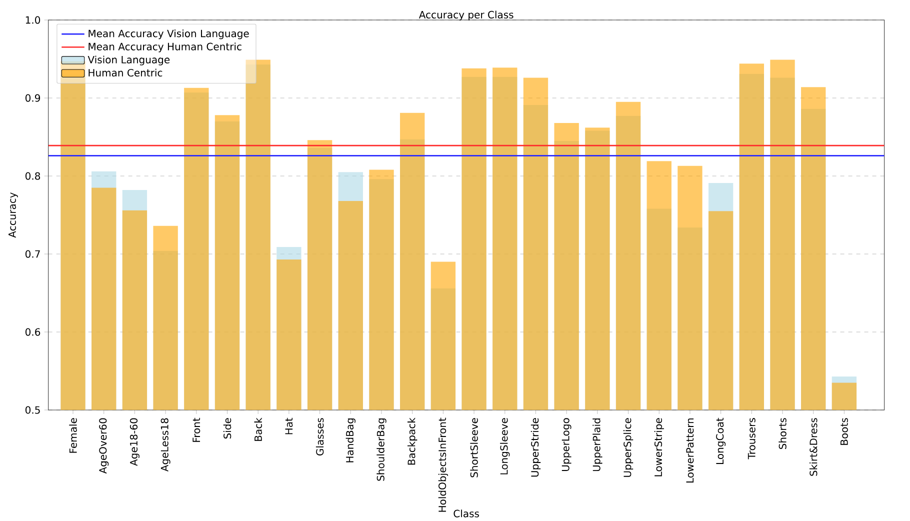 Image resolution: width=910 pixels, height=521 pixels. Describe the element at coordinates (135, 442) in the screenshot. I see `x-tick-label: Age18-60` at that location.